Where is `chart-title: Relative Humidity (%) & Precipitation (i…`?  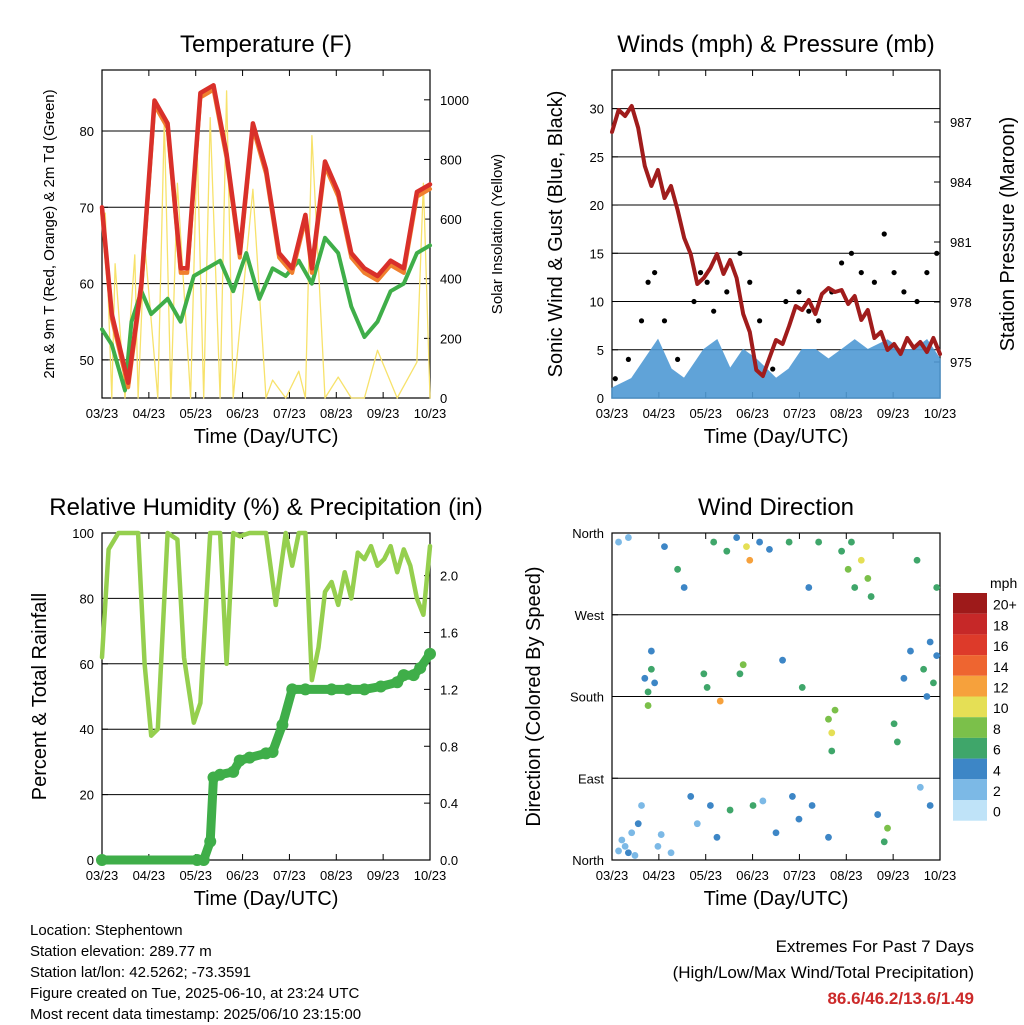
chart-title: Relative Humidity (%) & Precipitation (i… is located at coordinates (265, 507).